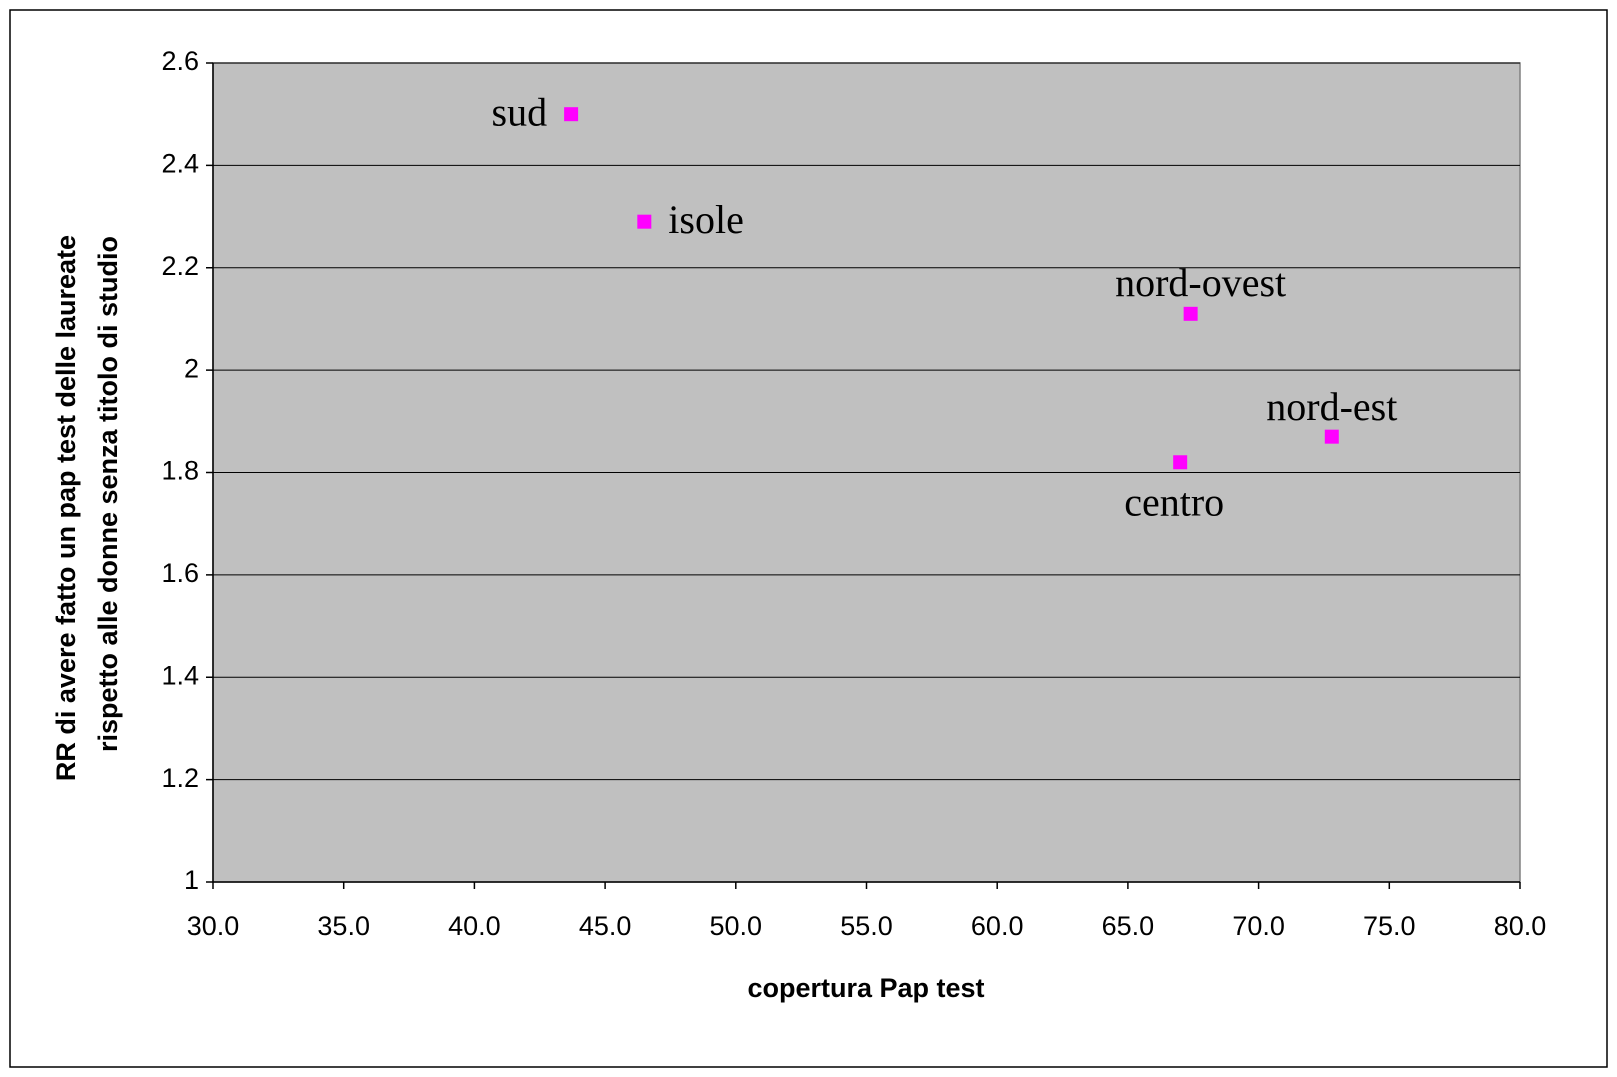  I want to click on y-tick-label: 2.2, so click(180, 266).